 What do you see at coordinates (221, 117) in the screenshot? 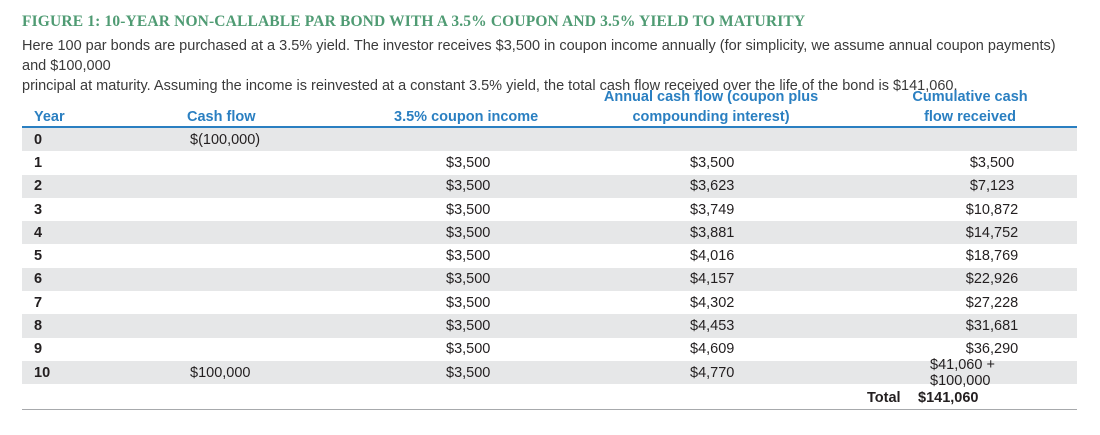
I see `header-cash-flow: Cash flow` at bounding box center [221, 117].